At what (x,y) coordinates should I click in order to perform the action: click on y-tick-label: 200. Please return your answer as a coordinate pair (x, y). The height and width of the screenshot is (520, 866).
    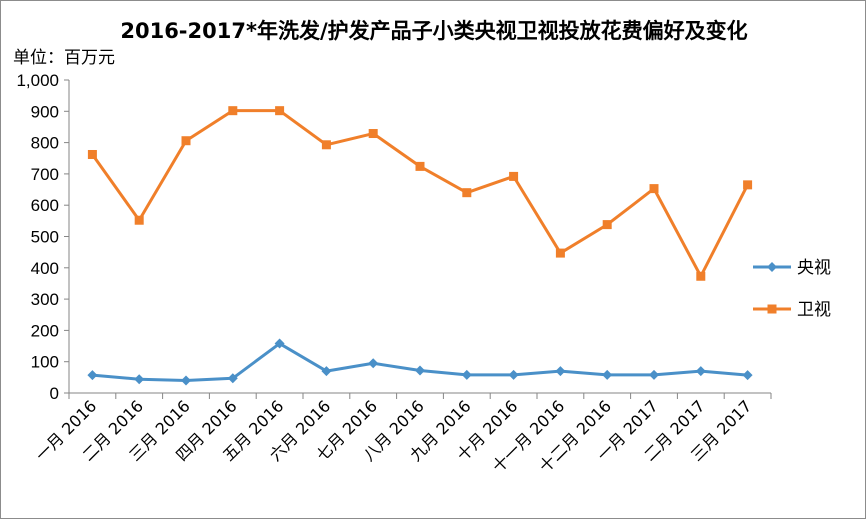
    Looking at the image, I should click on (45, 330).